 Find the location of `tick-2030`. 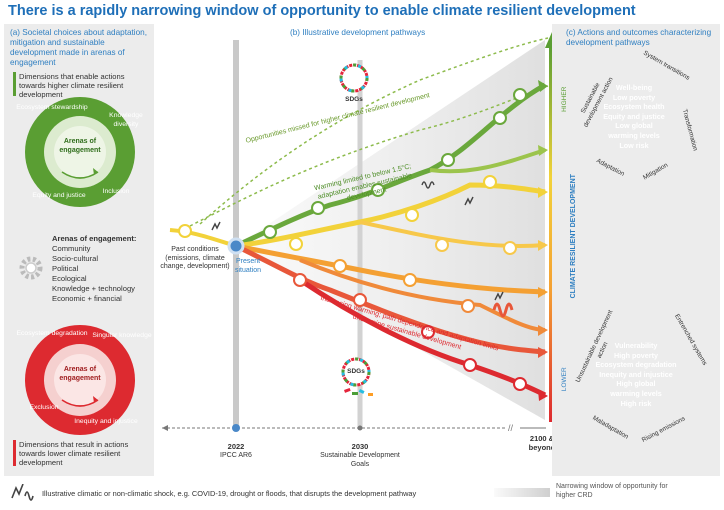

tick-2030 is located at coordinates (360, 428).